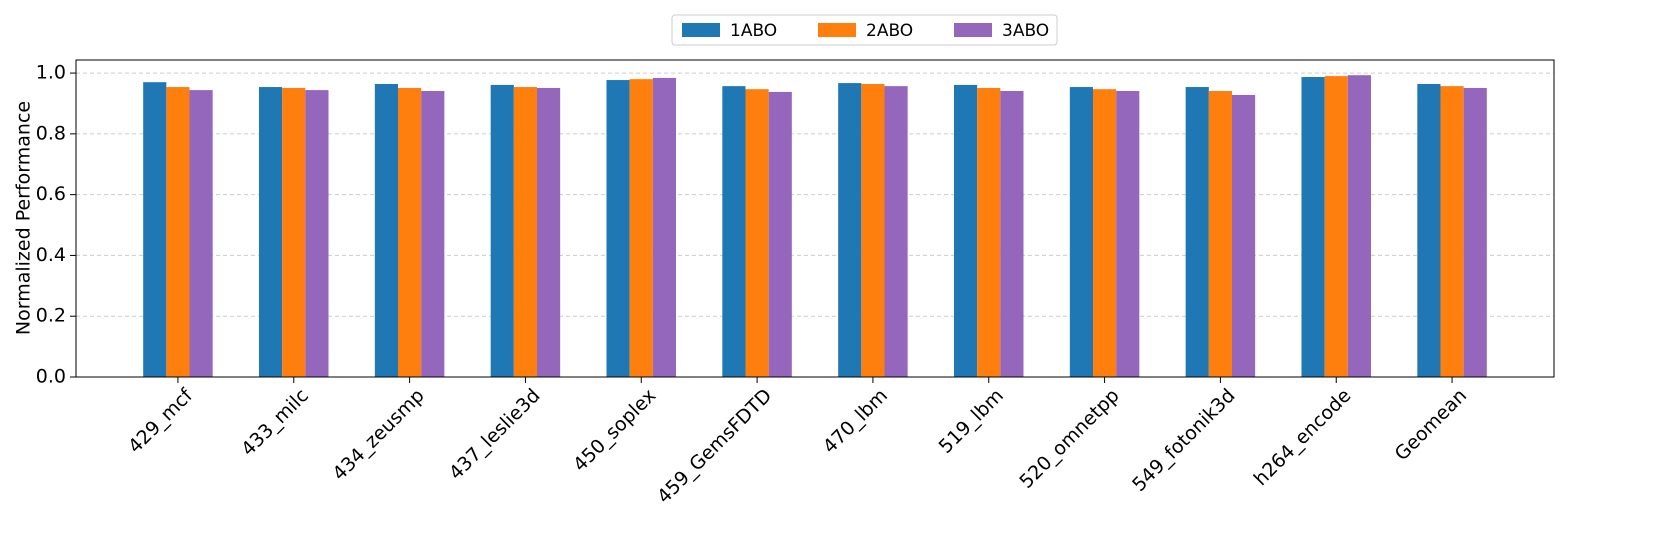 The height and width of the screenshot is (554, 1661). Describe the element at coordinates (614, 430) in the screenshot. I see `x-tick-label: 450_soplex` at that location.